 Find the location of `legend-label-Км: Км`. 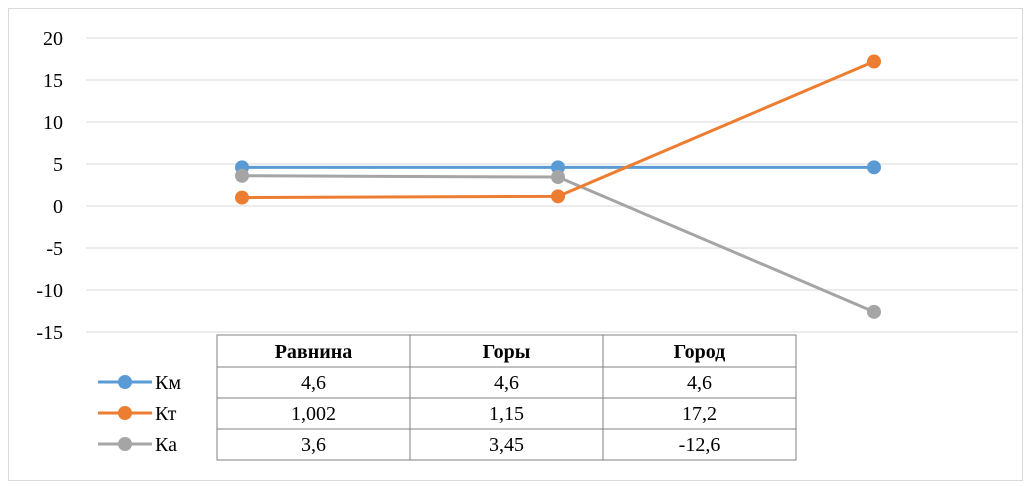

legend-label-Км: Км is located at coordinates (168, 383).